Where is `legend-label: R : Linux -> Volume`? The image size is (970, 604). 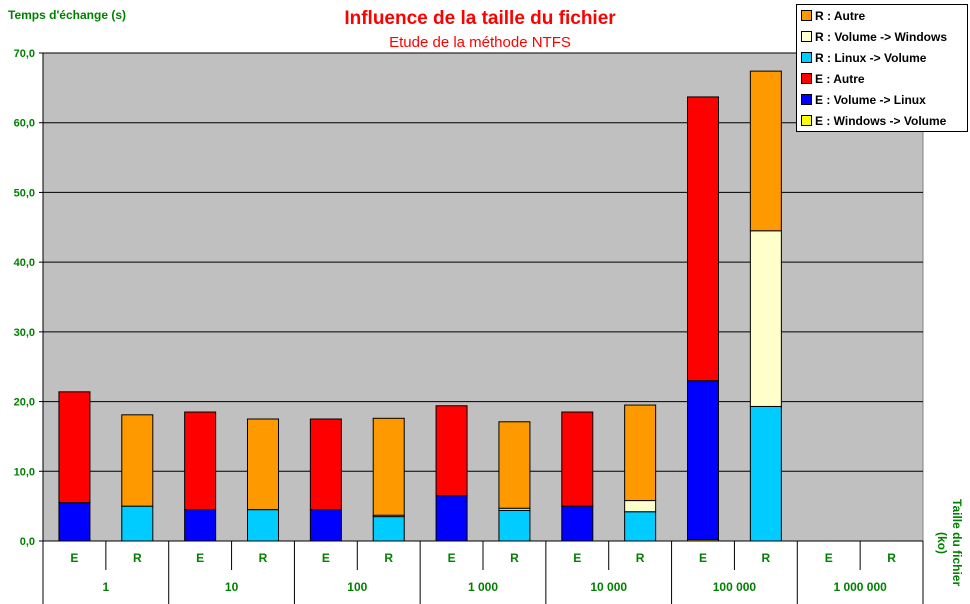 legend-label: R : Linux -> Volume is located at coordinates (871, 57).